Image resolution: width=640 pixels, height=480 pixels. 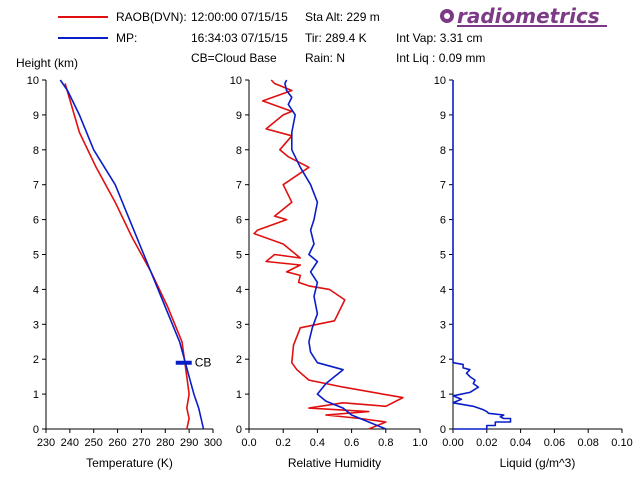 What do you see at coordinates (443, 430) in the screenshot?
I see `liquid-y-tick-label: 0` at bounding box center [443, 430].